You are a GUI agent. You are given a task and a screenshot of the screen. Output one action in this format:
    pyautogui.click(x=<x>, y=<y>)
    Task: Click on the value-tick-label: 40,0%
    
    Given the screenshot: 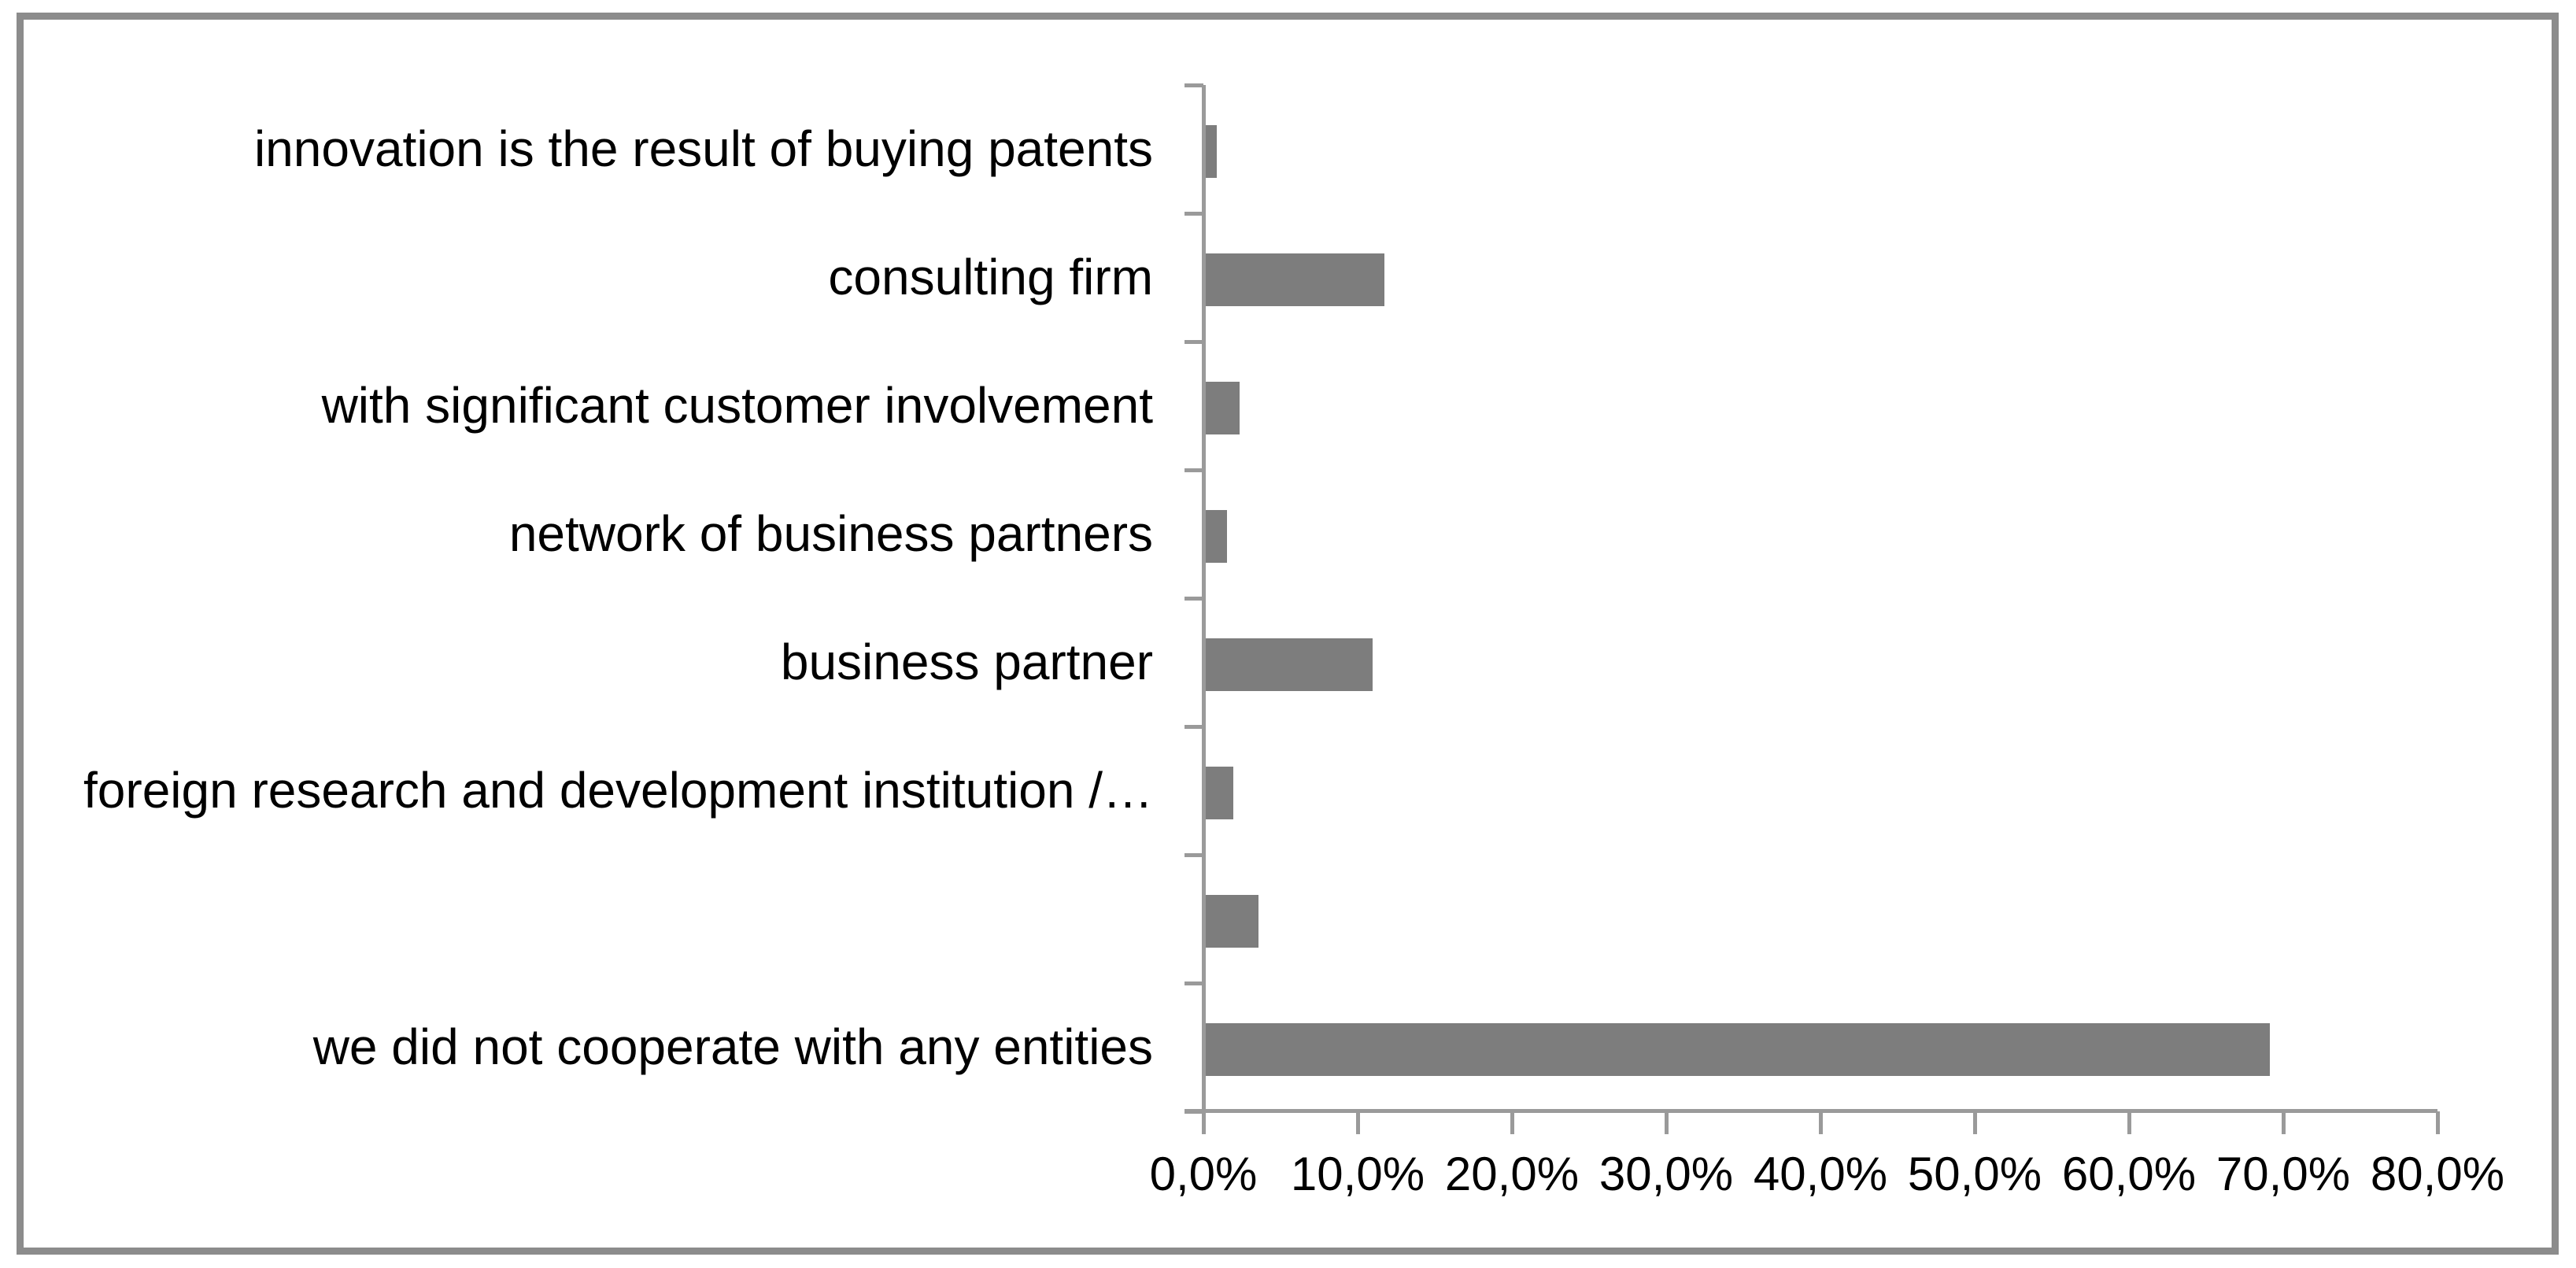 What is the action you would take?
    pyautogui.click(x=1820, y=1174)
    